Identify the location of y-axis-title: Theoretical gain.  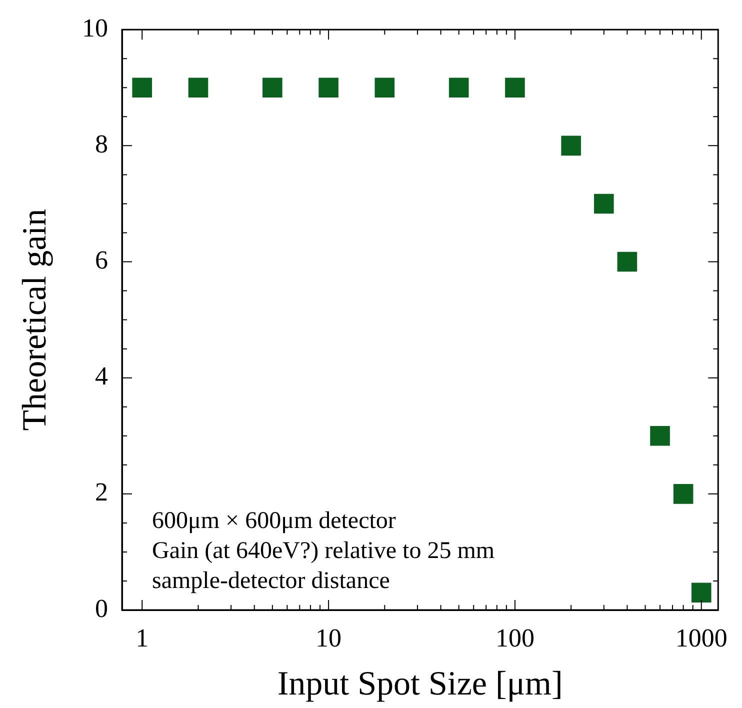
(35, 319).